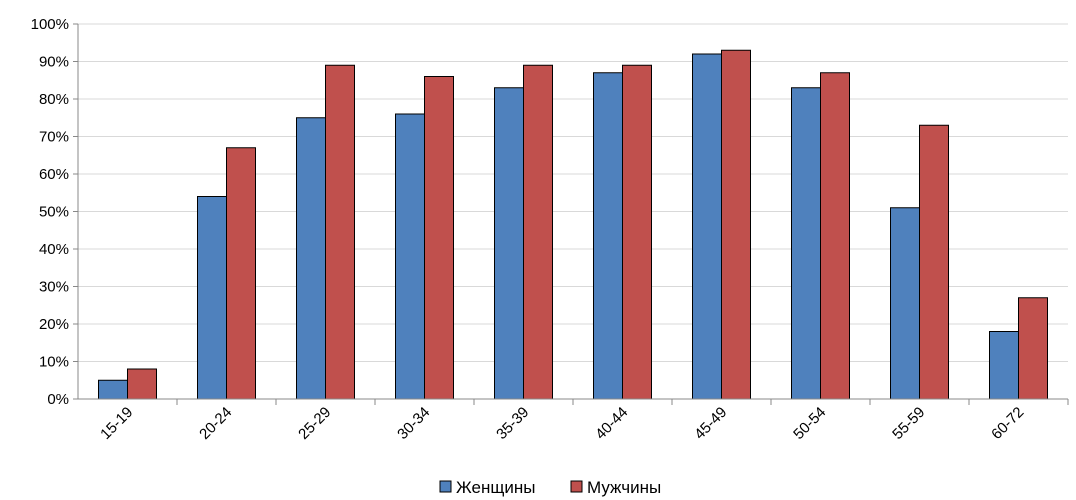  What do you see at coordinates (413, 423) in the screenshot?
I see `x-tick-label: 30-34` at bounding box center [413, 423].